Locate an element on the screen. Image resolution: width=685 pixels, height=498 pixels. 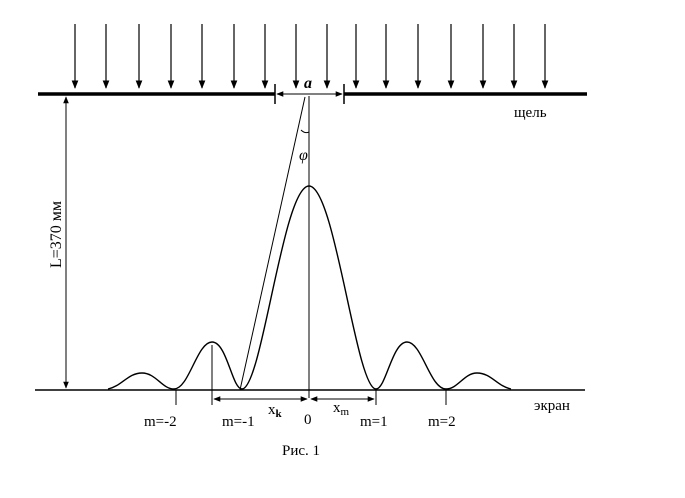
distance-label: L=370 мм is located at coordinates (56, 234).